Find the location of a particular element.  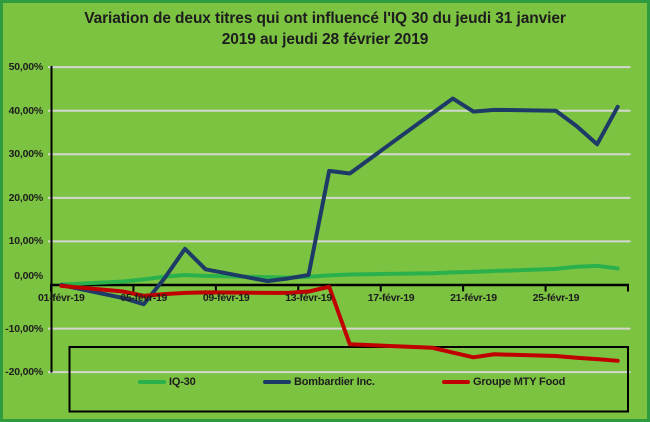

y-axis-label: 10,00% is located at coordinates (26, 241).